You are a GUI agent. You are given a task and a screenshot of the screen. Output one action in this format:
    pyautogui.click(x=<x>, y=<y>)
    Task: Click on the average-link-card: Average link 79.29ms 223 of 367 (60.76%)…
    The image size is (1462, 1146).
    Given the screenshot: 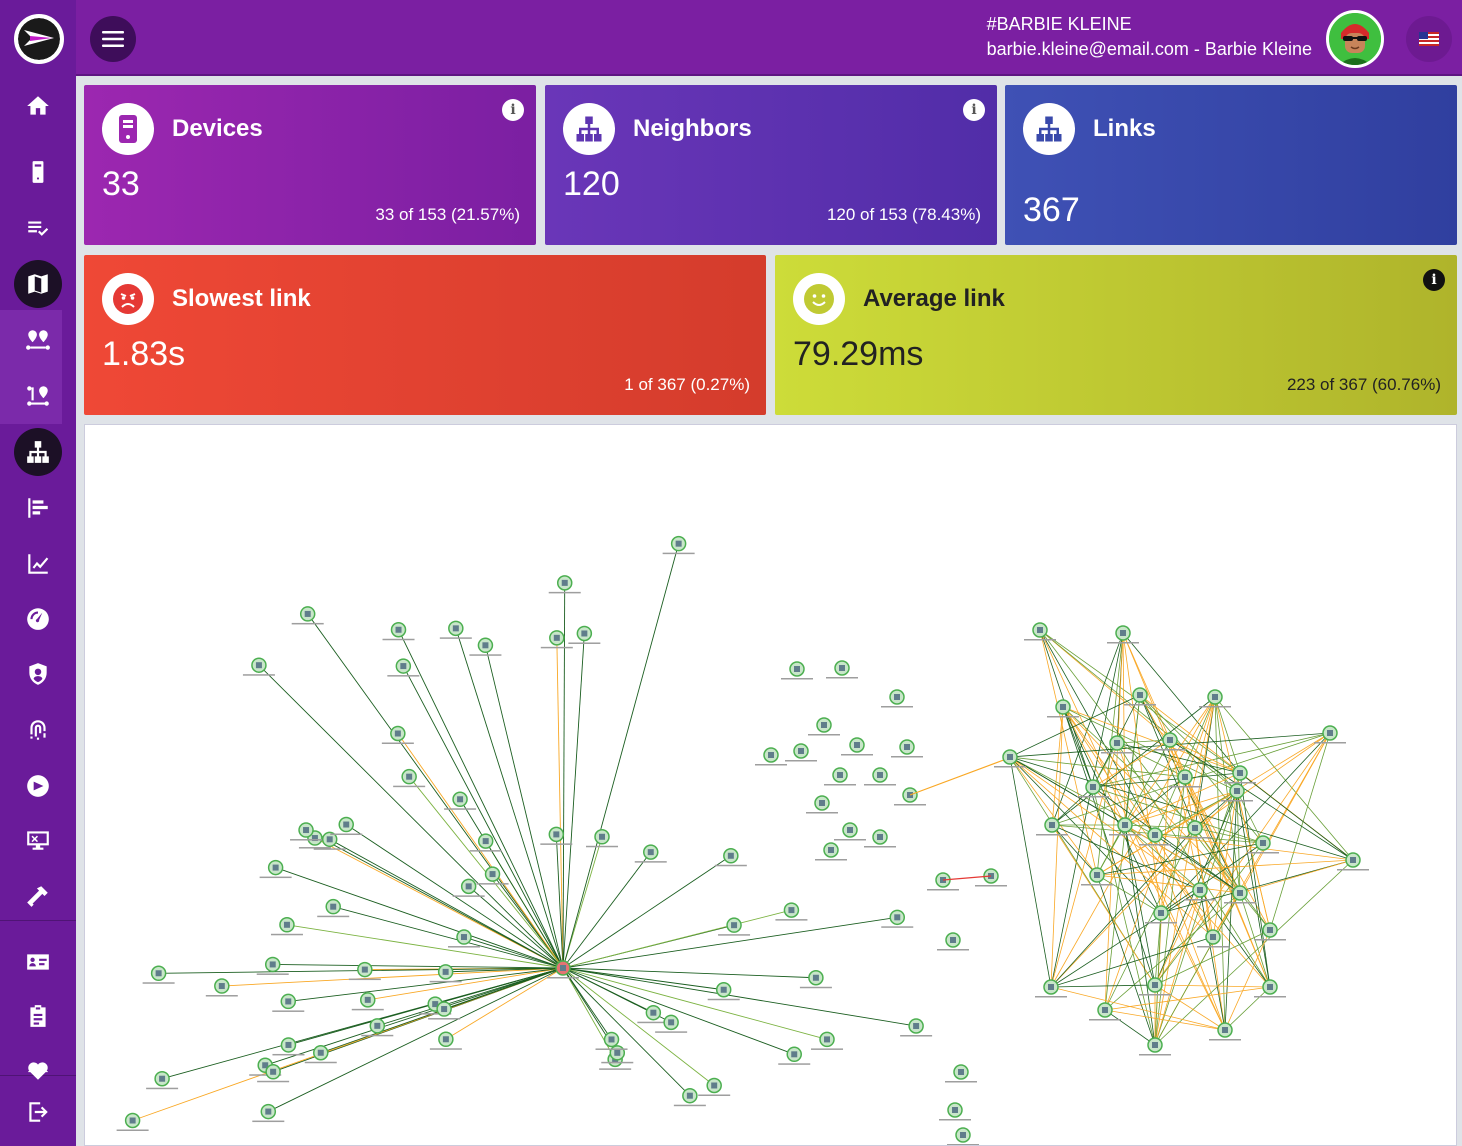 What is the action you would take?
    pyautogui.click(x=1116, y=335)
    